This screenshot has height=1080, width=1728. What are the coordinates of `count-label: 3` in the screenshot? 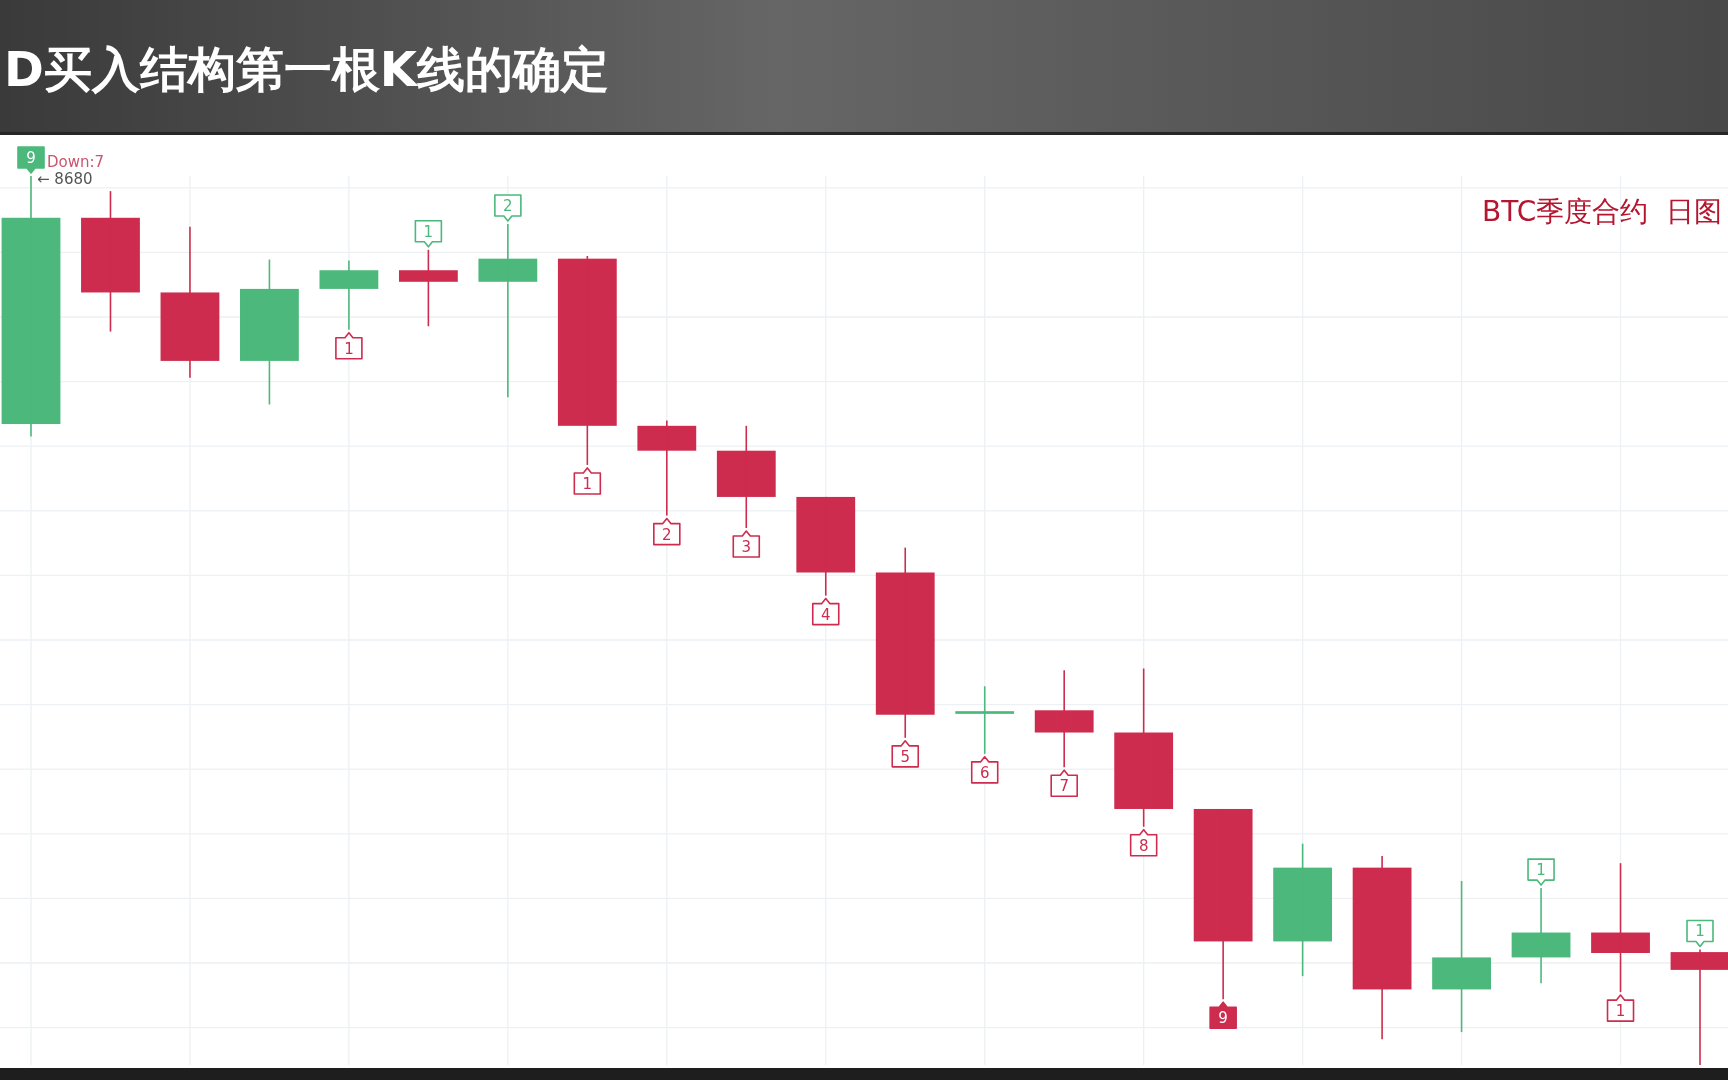 It's located at (746, 544).